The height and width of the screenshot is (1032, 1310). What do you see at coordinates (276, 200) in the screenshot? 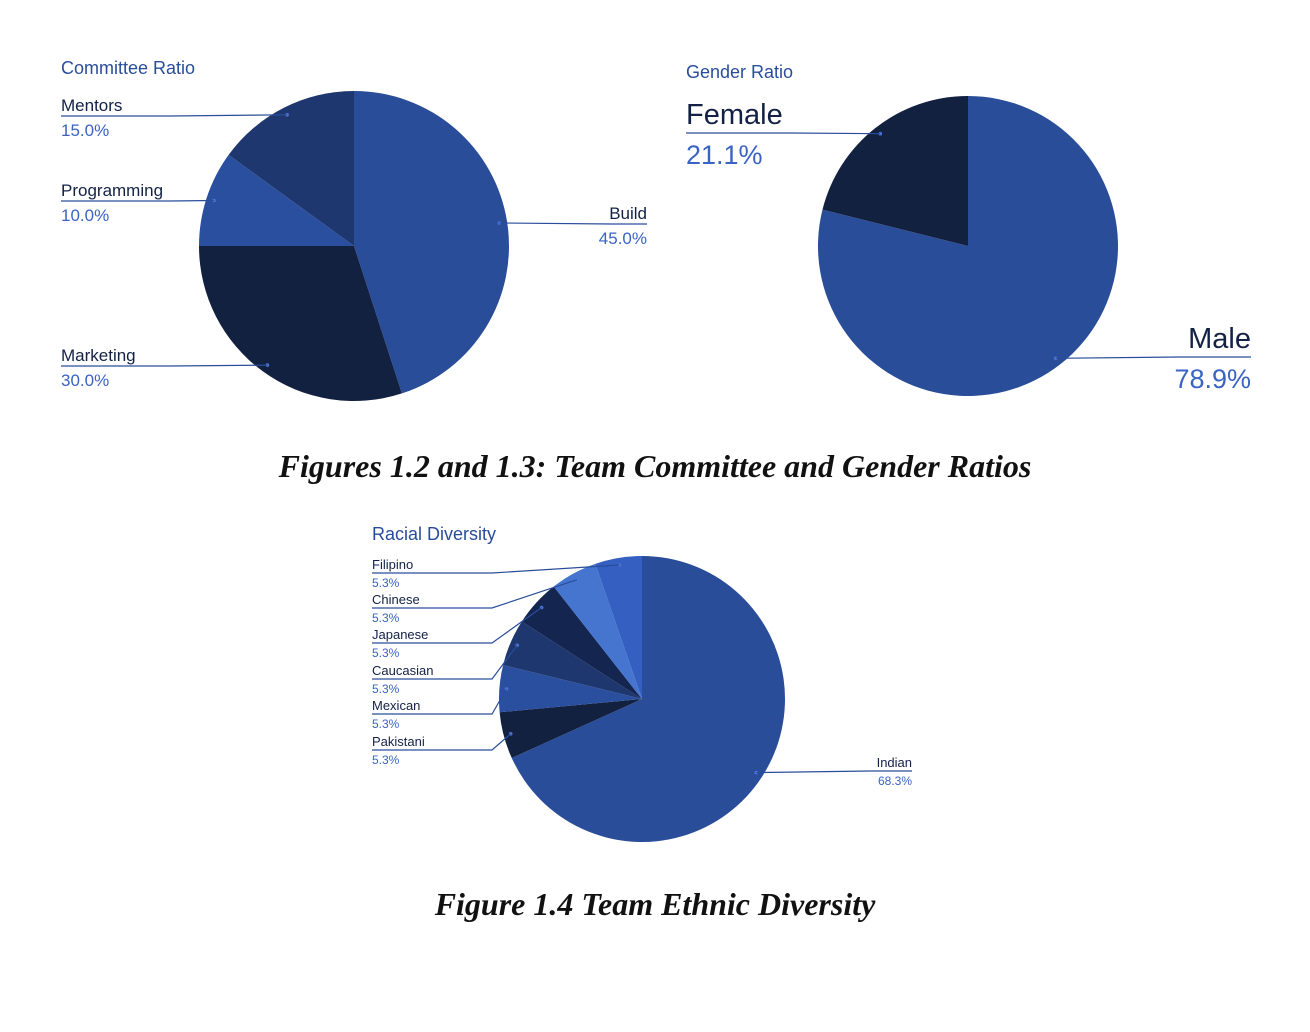
I see `pie-slice-programming` at bounding box center [276, 200].